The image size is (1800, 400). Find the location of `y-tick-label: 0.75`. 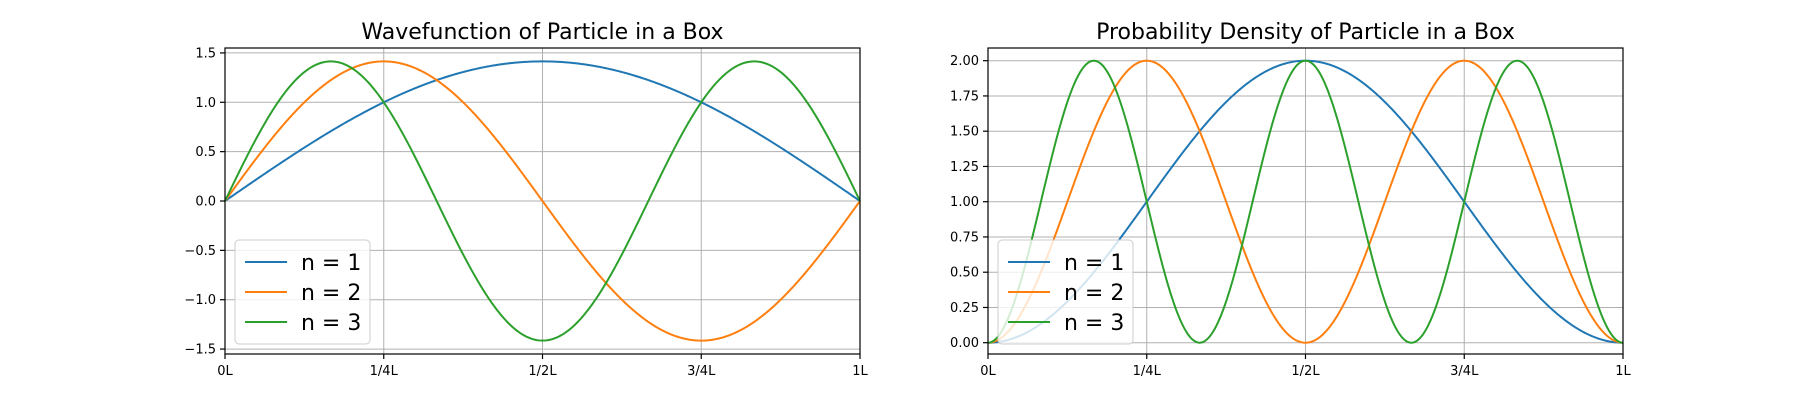

y-tick-label: 0.75 is located at coordinates (964, 237).